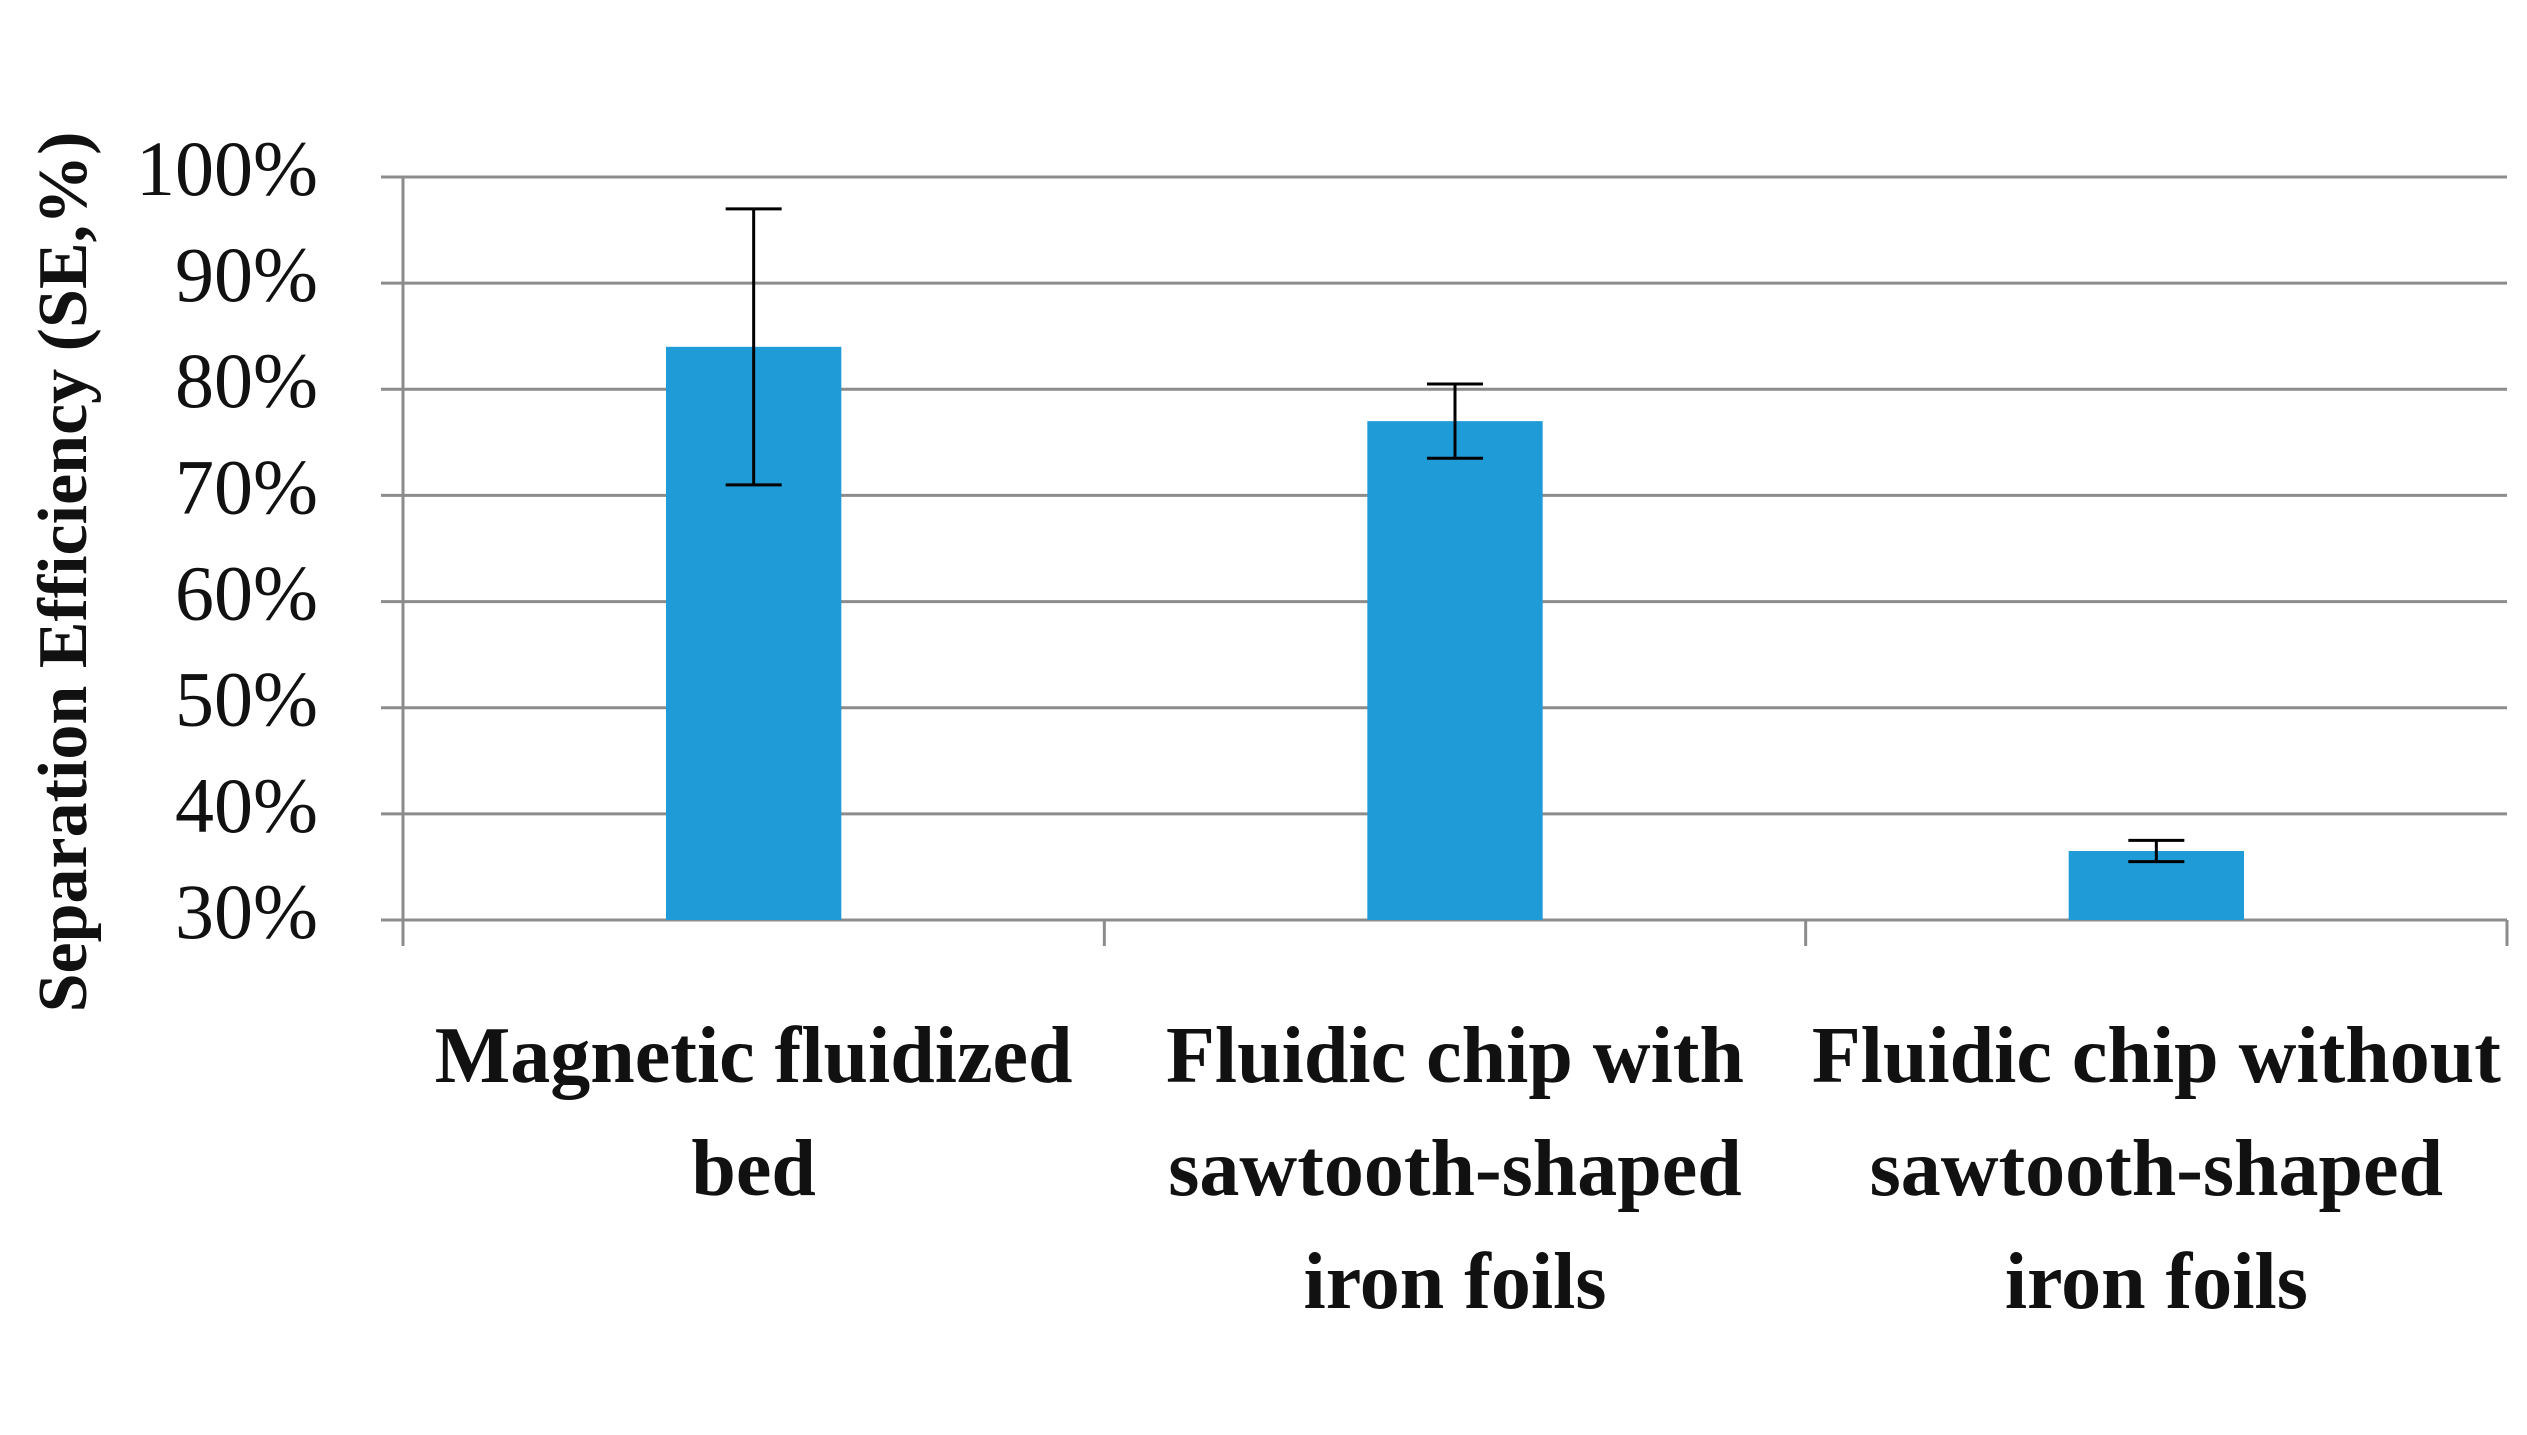  What do you see at coordinates (246, 911) in the screenshot?
I see `y-tick-label: 30%` at bounding box center [246, 911].